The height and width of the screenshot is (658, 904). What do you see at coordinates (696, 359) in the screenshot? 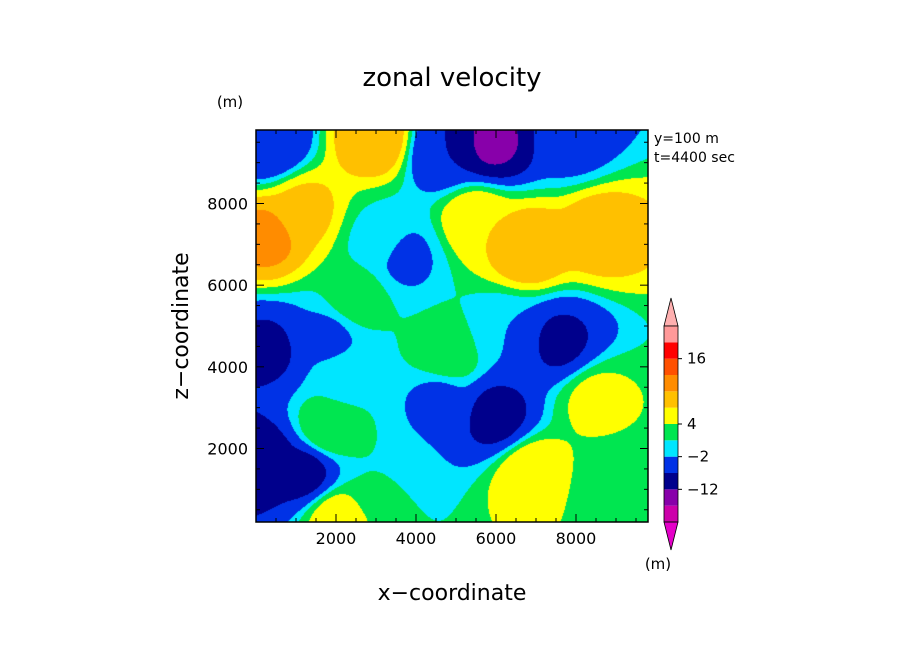
I see `colorbar-tick-label: 16` at bounding box center [696, 359].